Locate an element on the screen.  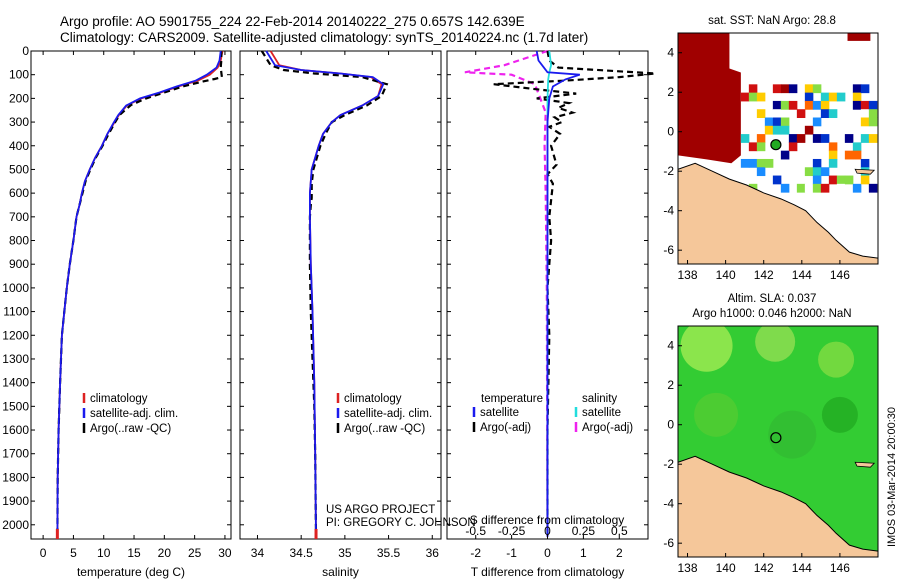
map-x-tick-label-4: 144 is located at coordinates (802, 275).